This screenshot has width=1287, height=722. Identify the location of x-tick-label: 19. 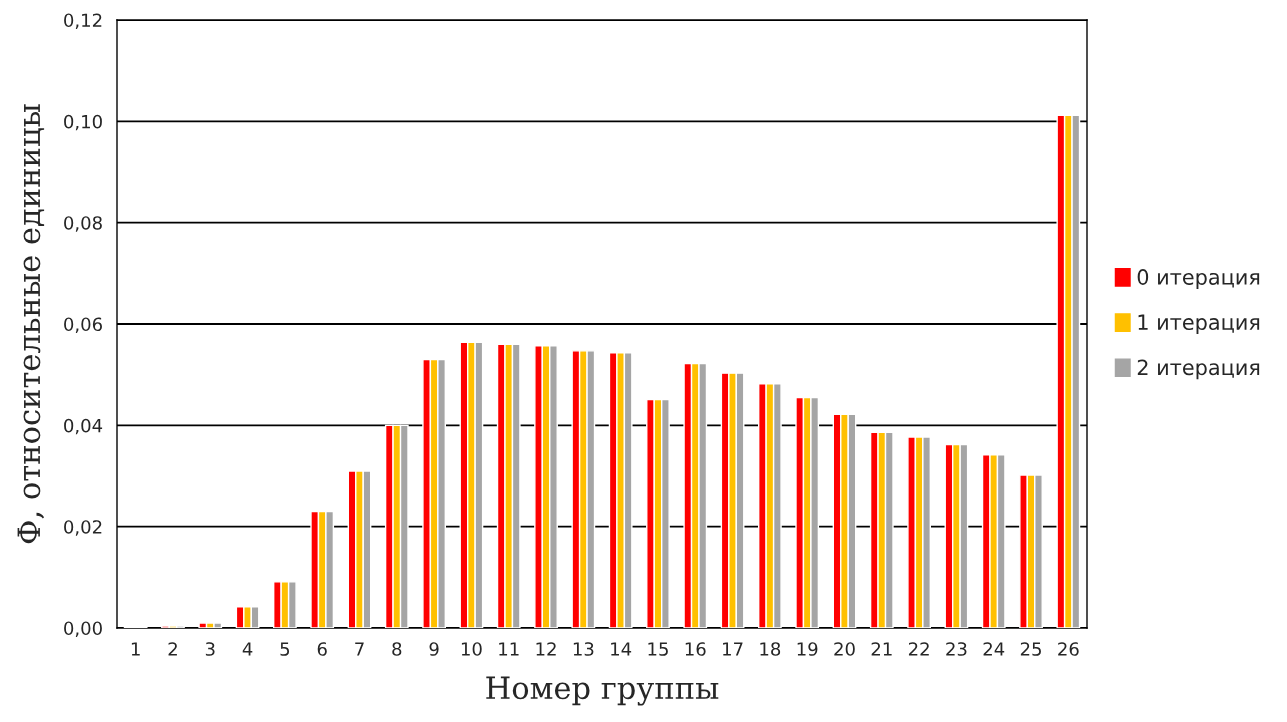
(807, 649).